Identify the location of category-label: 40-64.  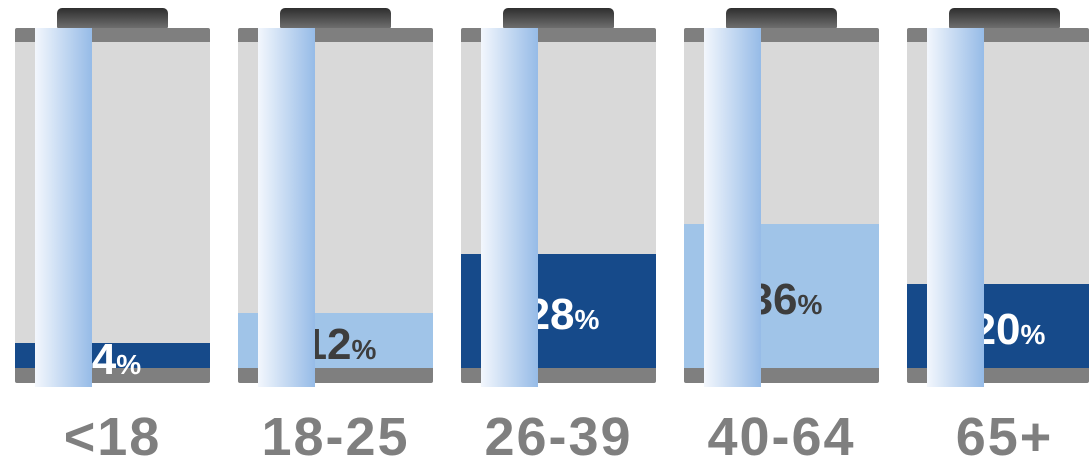
(781, 436).